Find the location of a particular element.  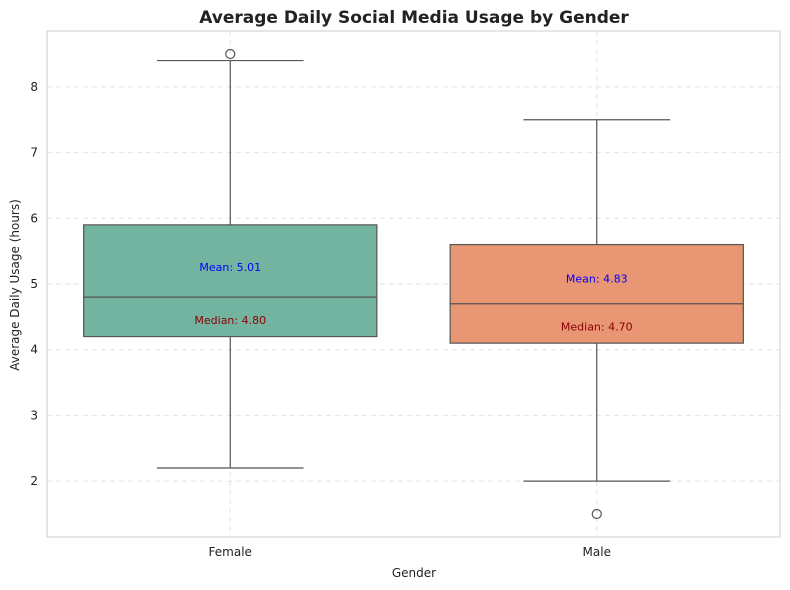

mean-annotation: Mean: 5.01 is located at coordinates (230, 267).